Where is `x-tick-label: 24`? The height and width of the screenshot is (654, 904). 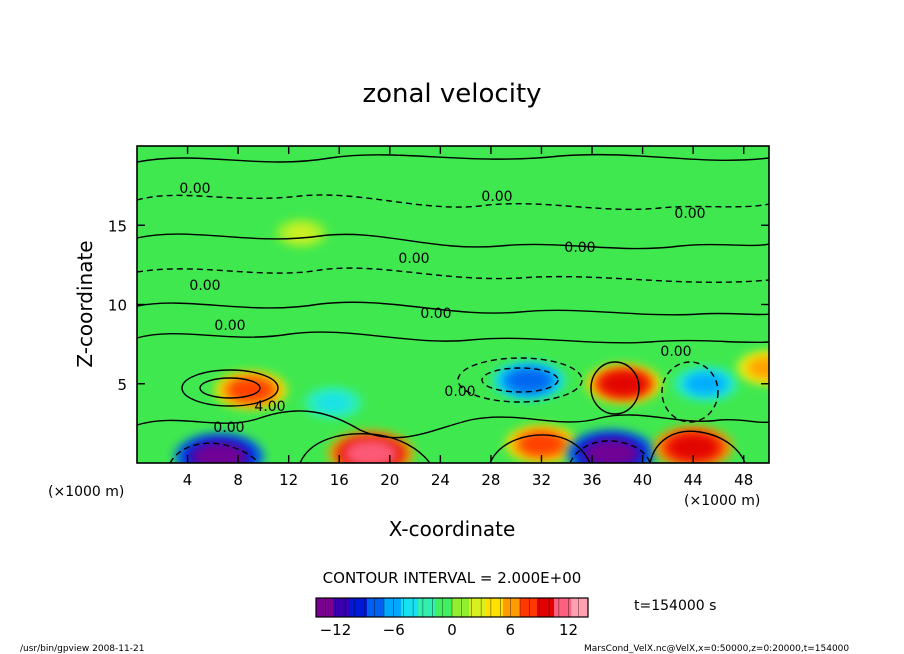
x-tick-label: 24 is located at coordinates (440, 480).